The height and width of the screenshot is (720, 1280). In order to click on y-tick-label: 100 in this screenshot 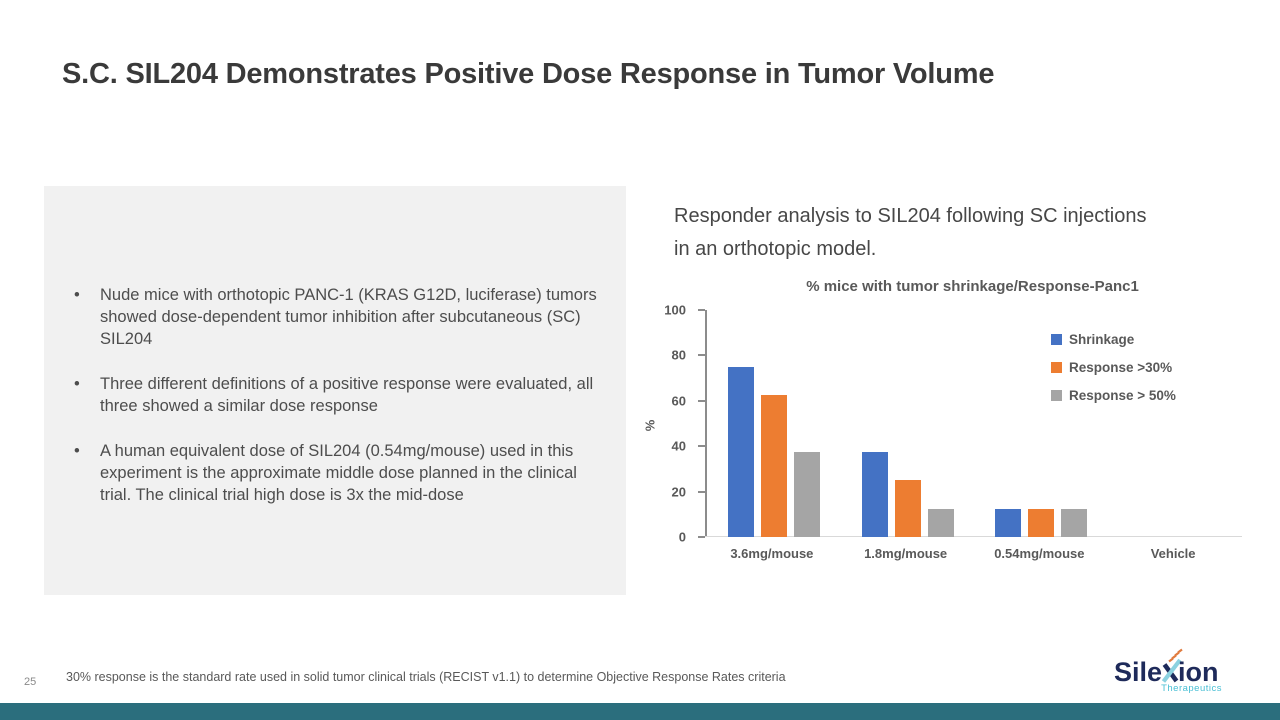, I will do `click(675, 310)`.